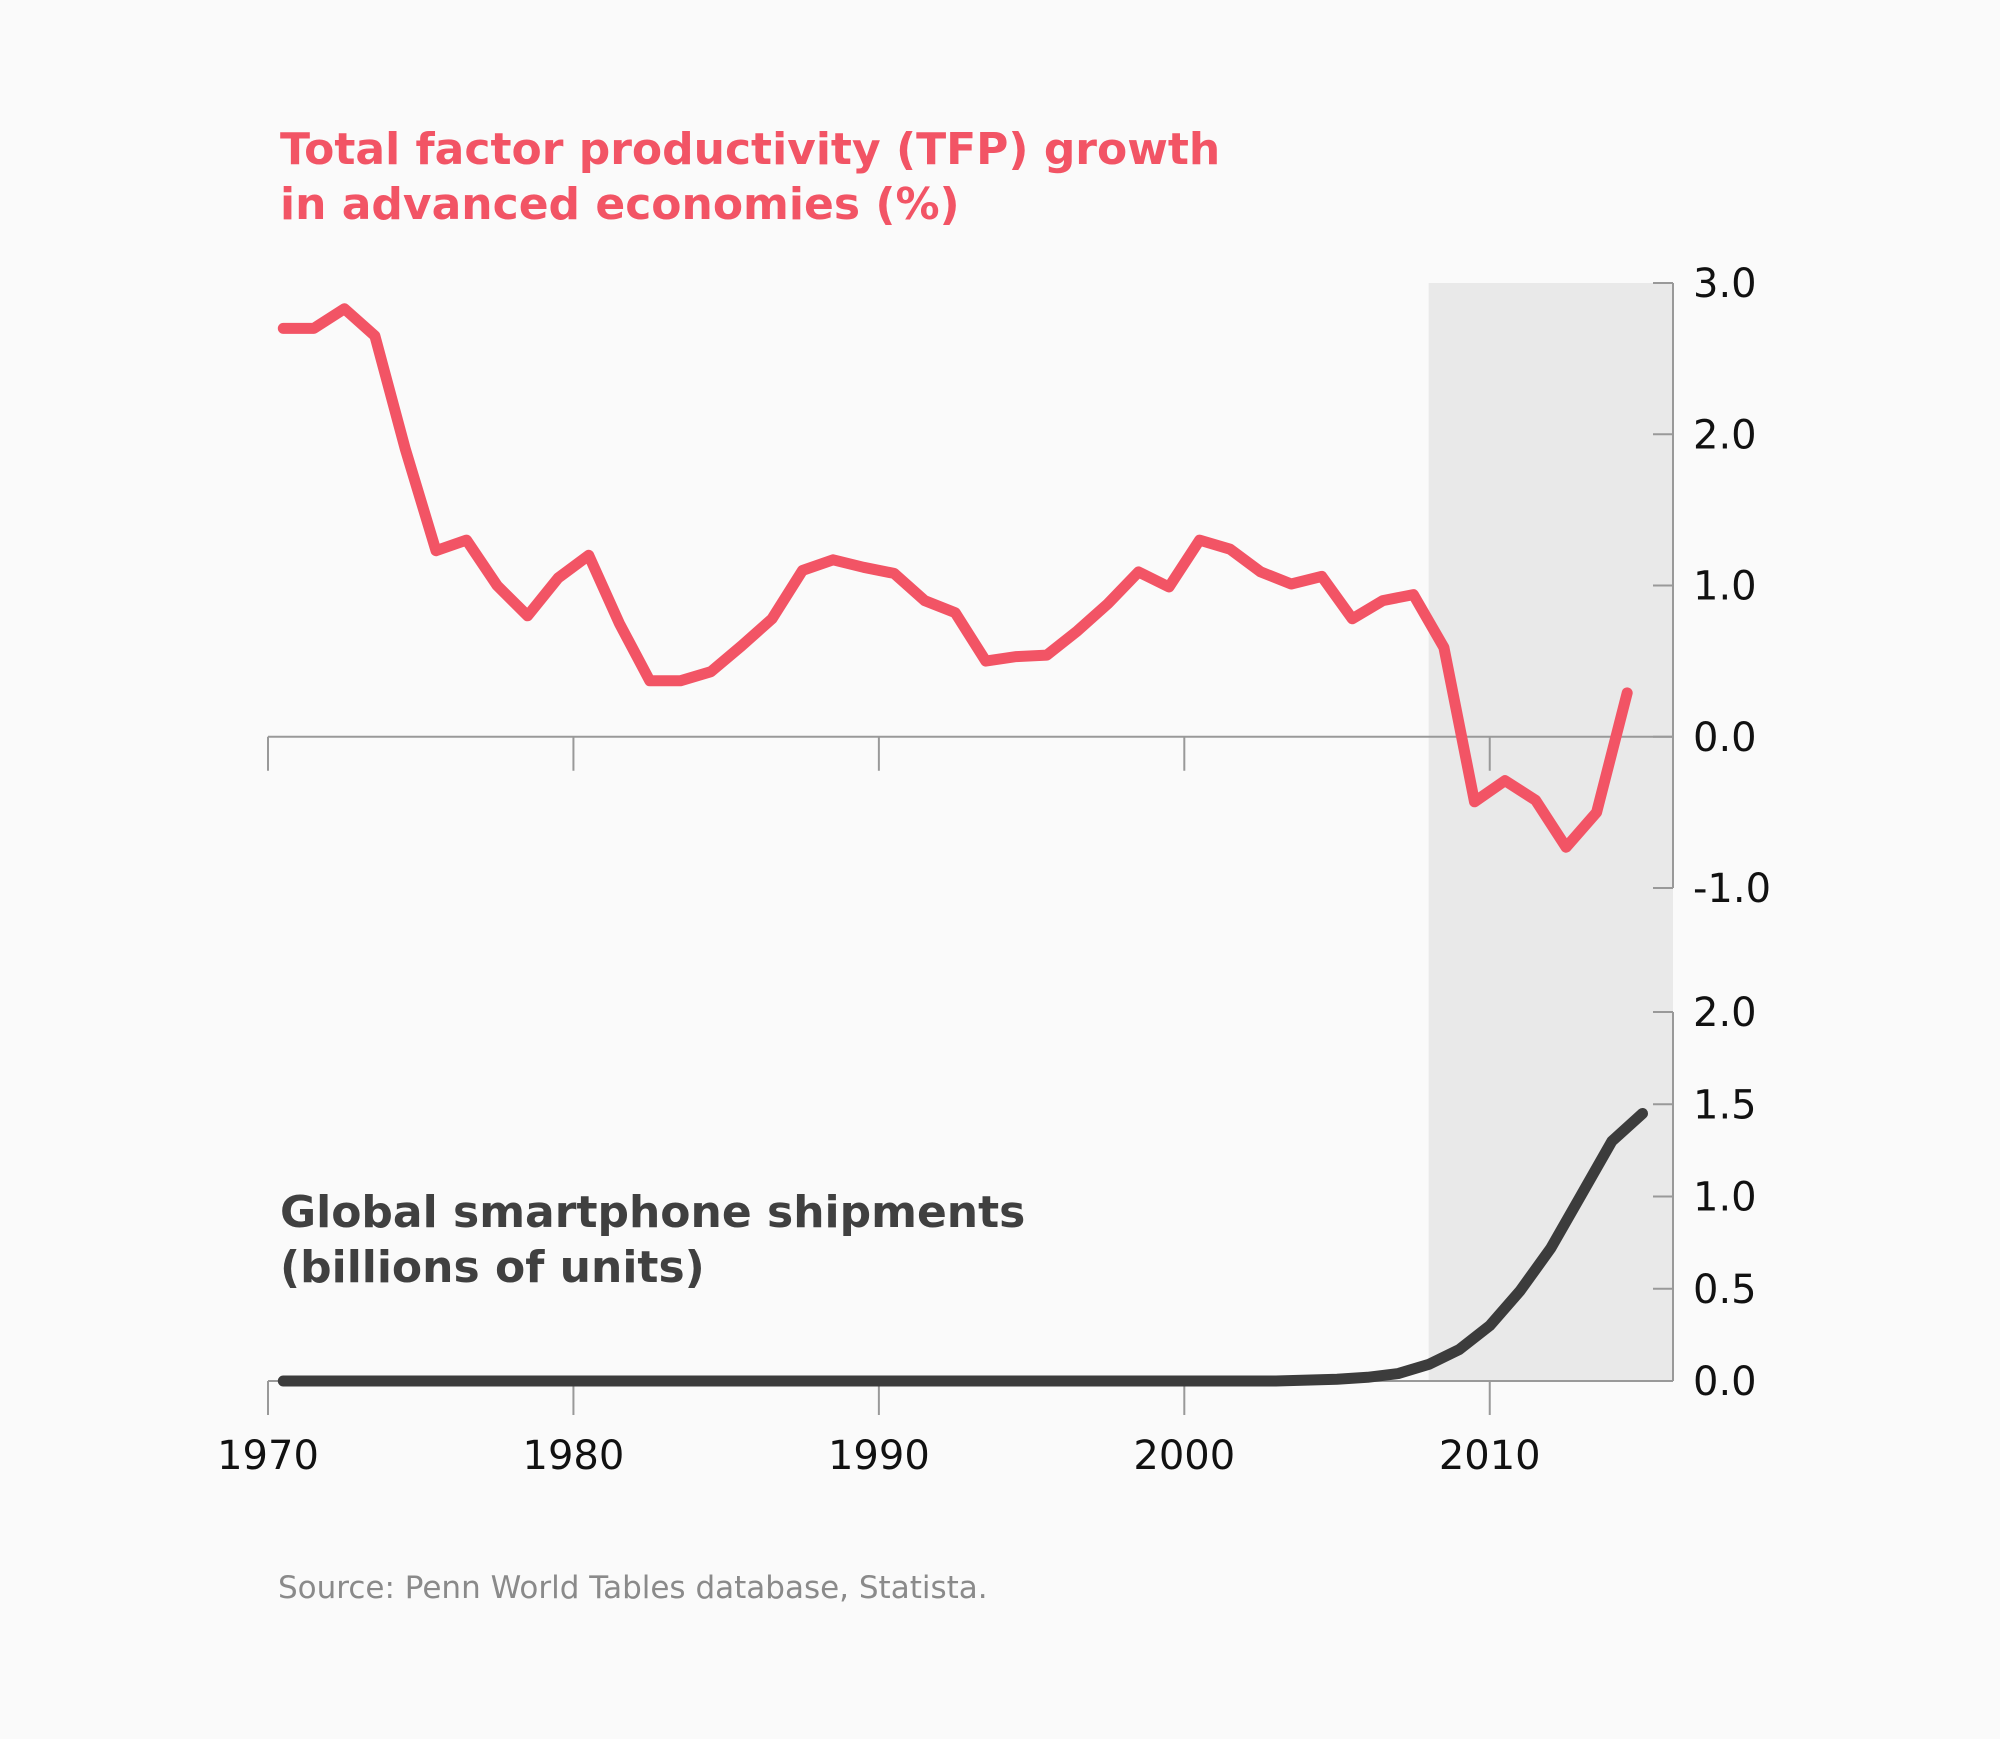 Image resolution: width=2000 pixels, height=1739 pixels. What do you see at coordinates (1725, 1105) in the screenshot?
I see `smartphone-y-tick-label-1: 1.5` at bounding box center [1725, 1105].